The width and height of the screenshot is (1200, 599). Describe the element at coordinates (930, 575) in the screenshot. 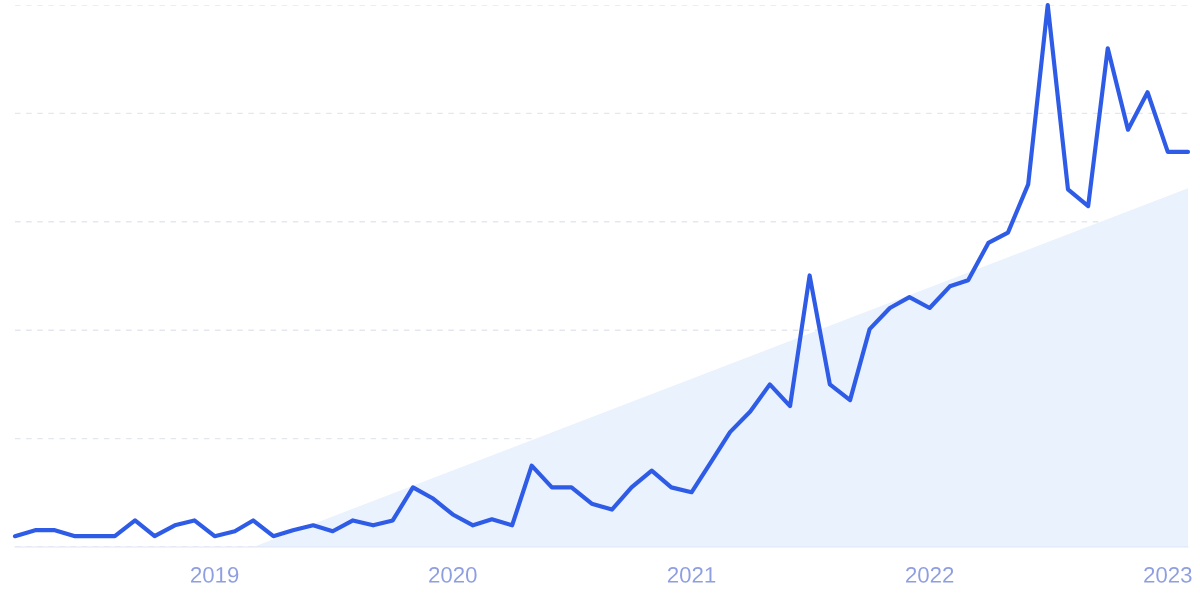

I see `x-tick-label: 2022` at that location.